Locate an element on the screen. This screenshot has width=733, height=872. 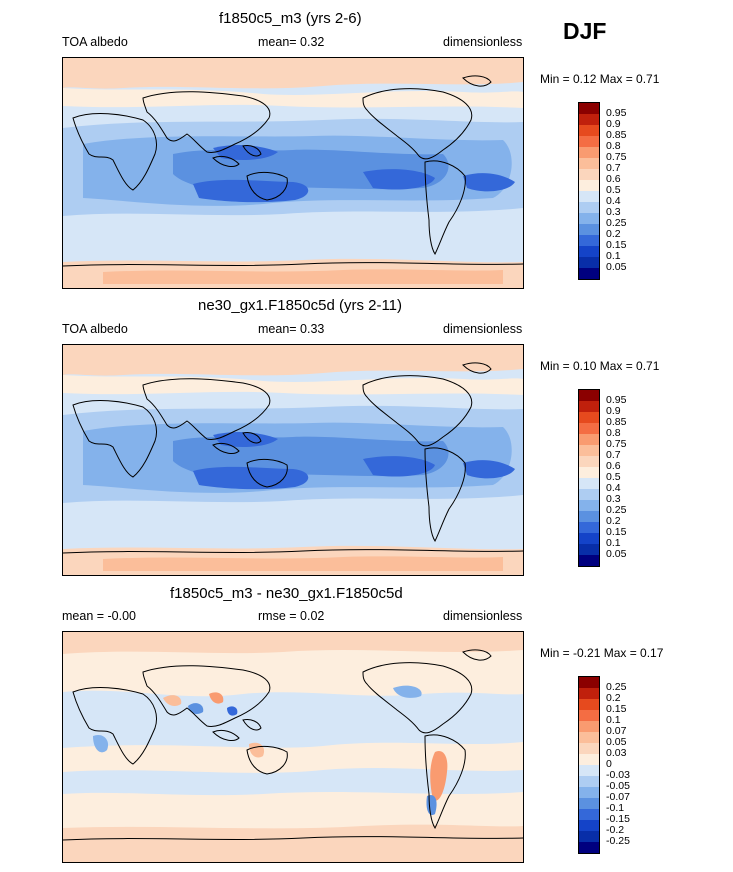
colorbar-tick-label: 0.5 is located at coordinates (613, 190).